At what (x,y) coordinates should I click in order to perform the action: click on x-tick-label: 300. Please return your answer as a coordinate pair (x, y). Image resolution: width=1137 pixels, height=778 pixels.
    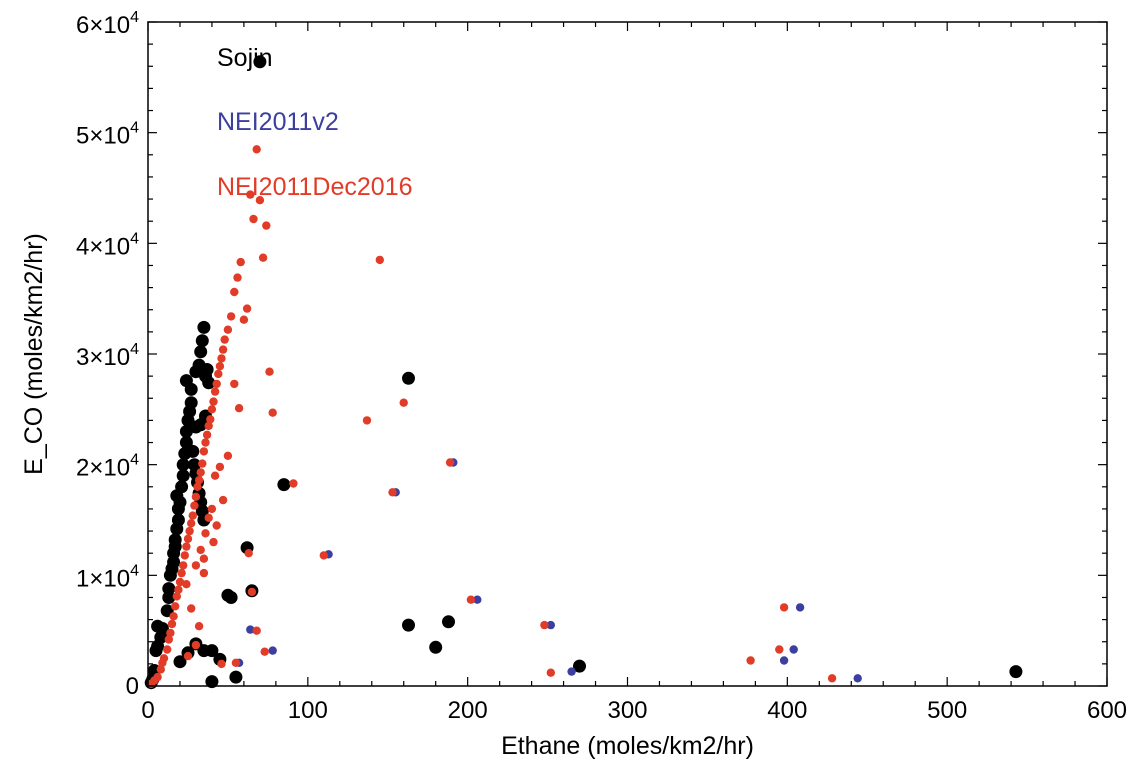
    Looking at the image, I should click on (627, 710).